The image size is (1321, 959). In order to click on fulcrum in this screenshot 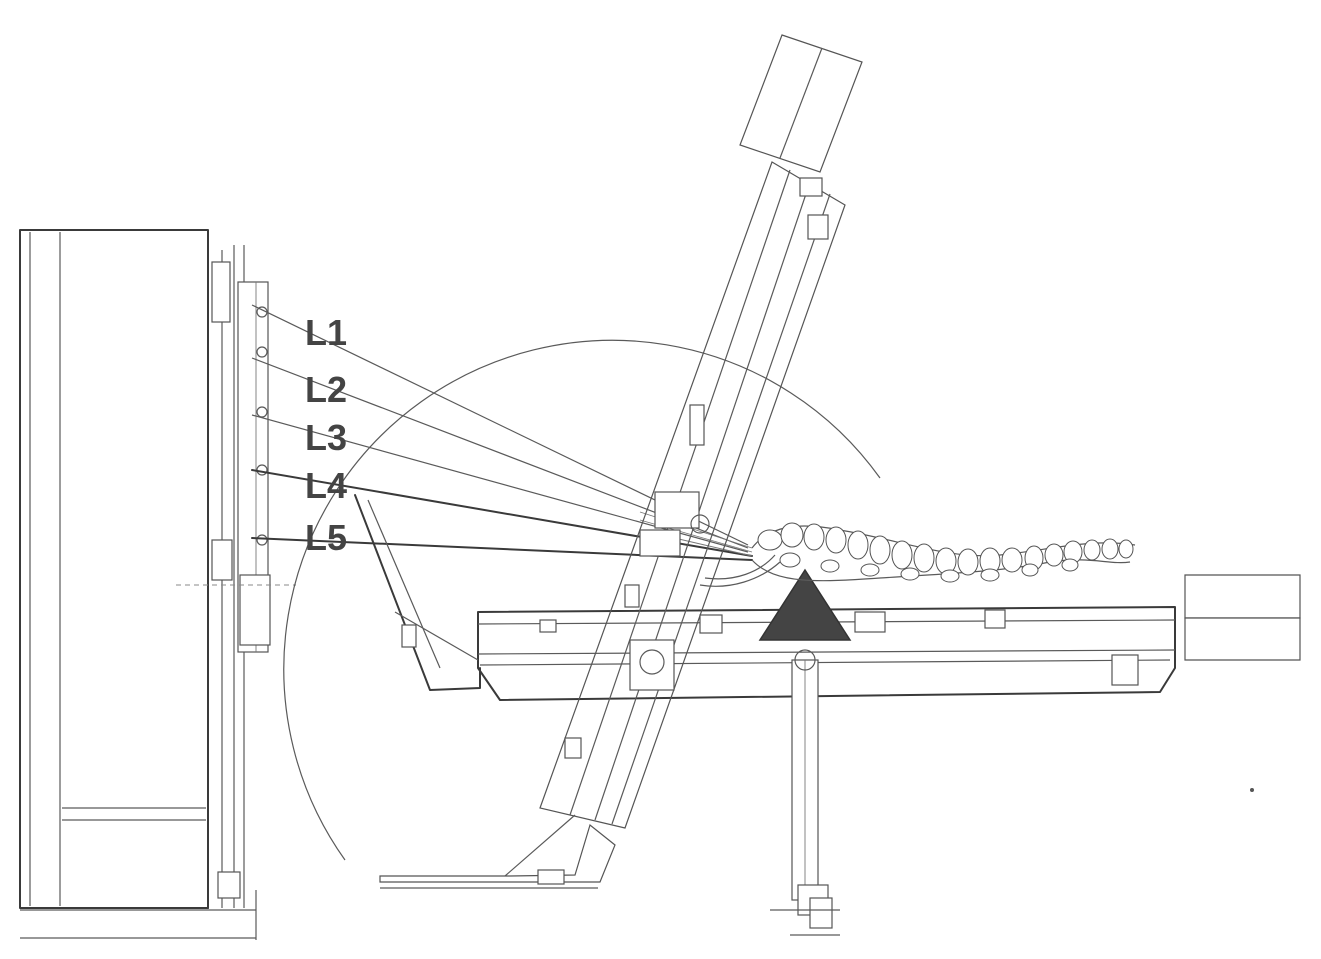, I will do `click(805, 604)`.